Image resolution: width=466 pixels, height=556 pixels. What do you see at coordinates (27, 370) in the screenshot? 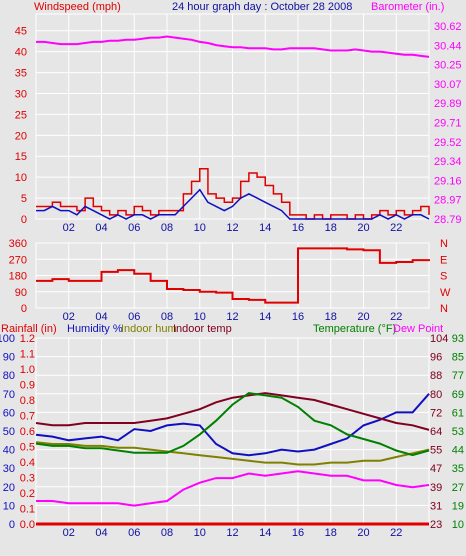
I see `rainfall-tick-label: 1.0` at bounding box center [27, 370].